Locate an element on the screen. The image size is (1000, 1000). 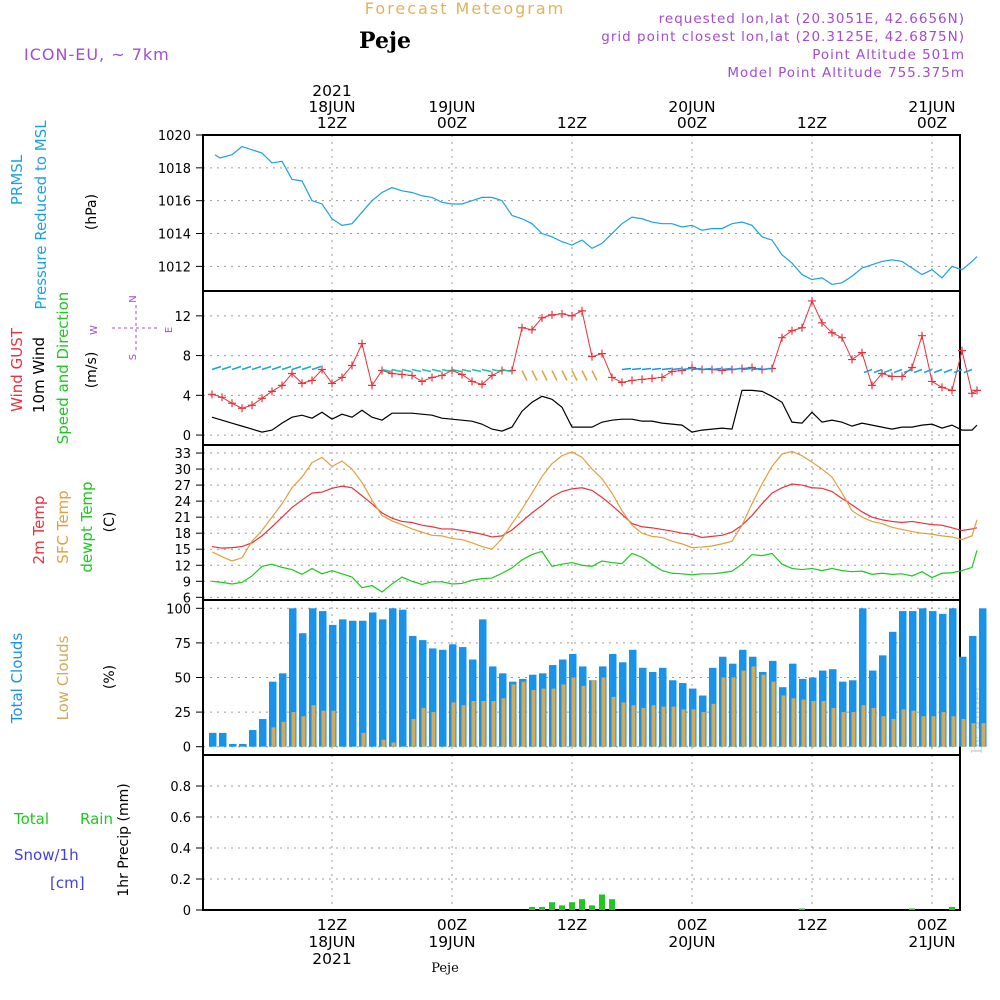
top-time-label: 12Z is located at coordinates (572, 123).